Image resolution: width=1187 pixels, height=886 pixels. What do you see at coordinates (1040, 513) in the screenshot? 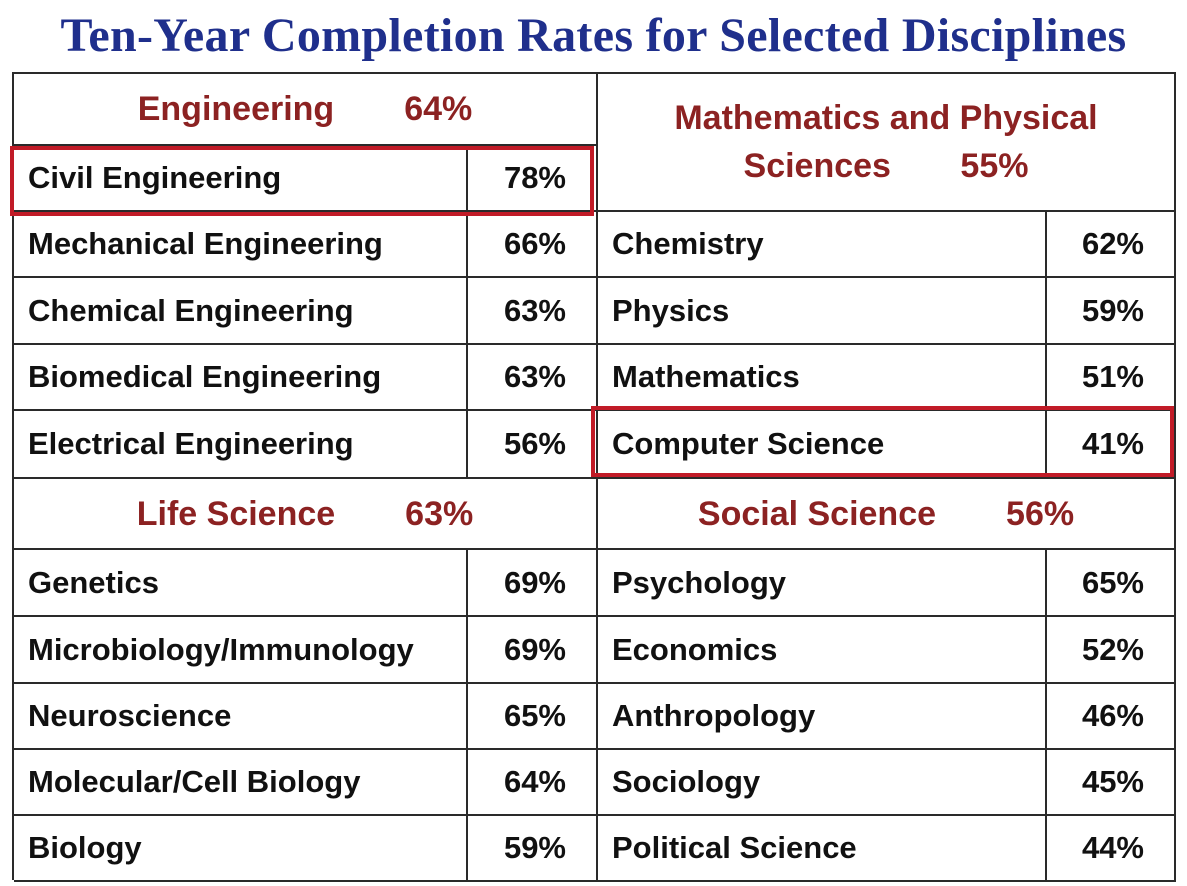
I see `social-science-heading-rate: 56%` at bounding box center [1040, 513].